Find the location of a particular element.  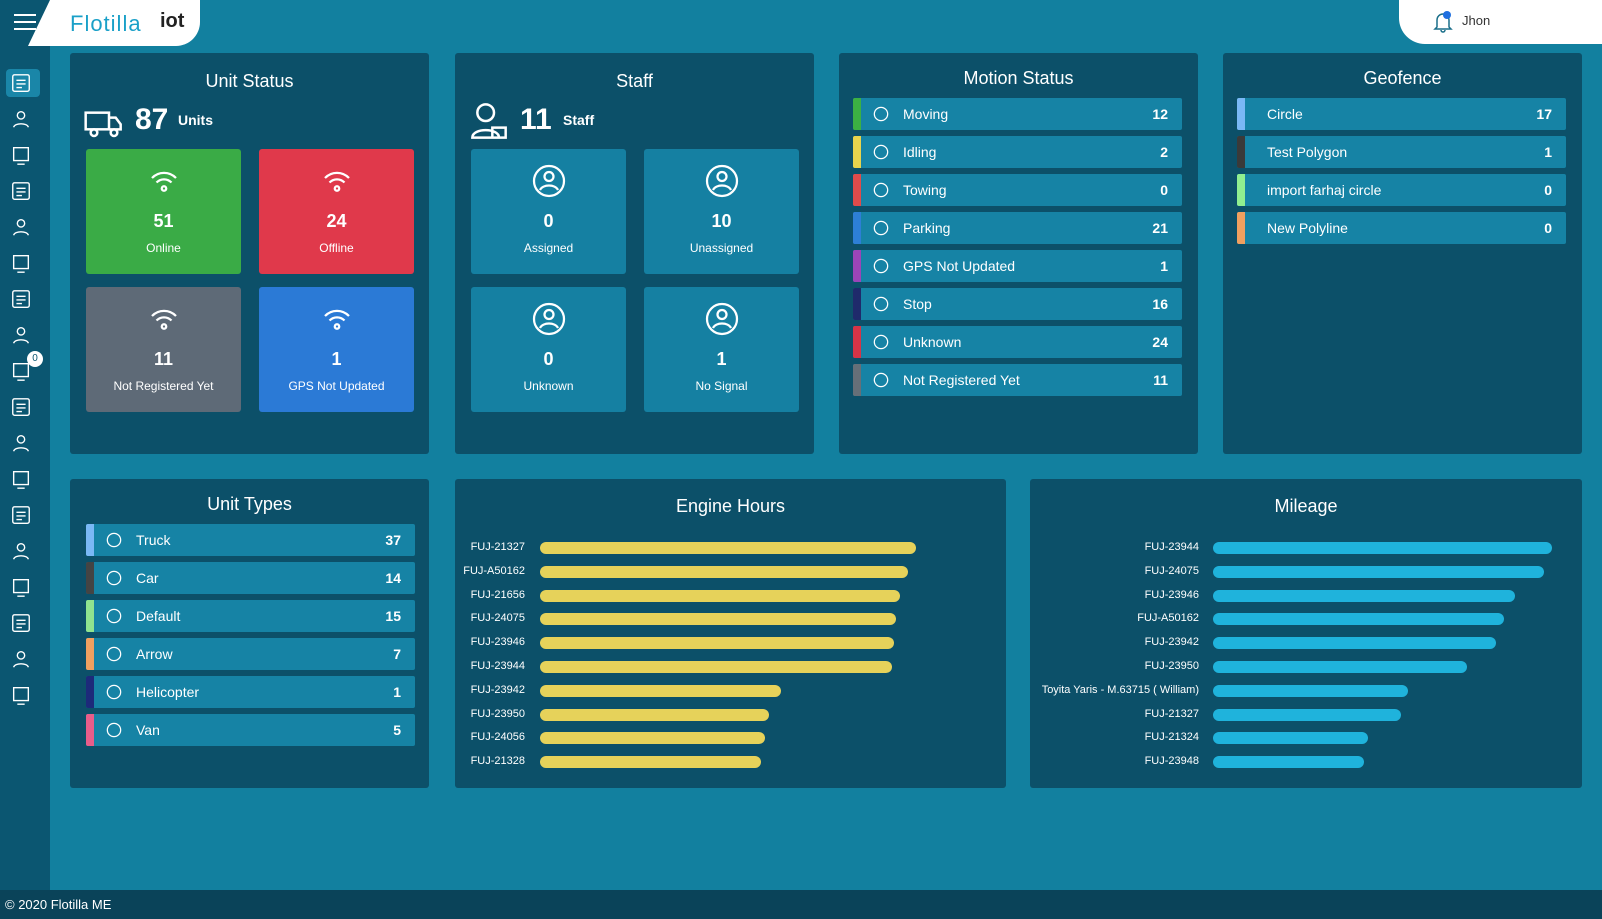

row-value: 14 is located at coordinates (393, 578).